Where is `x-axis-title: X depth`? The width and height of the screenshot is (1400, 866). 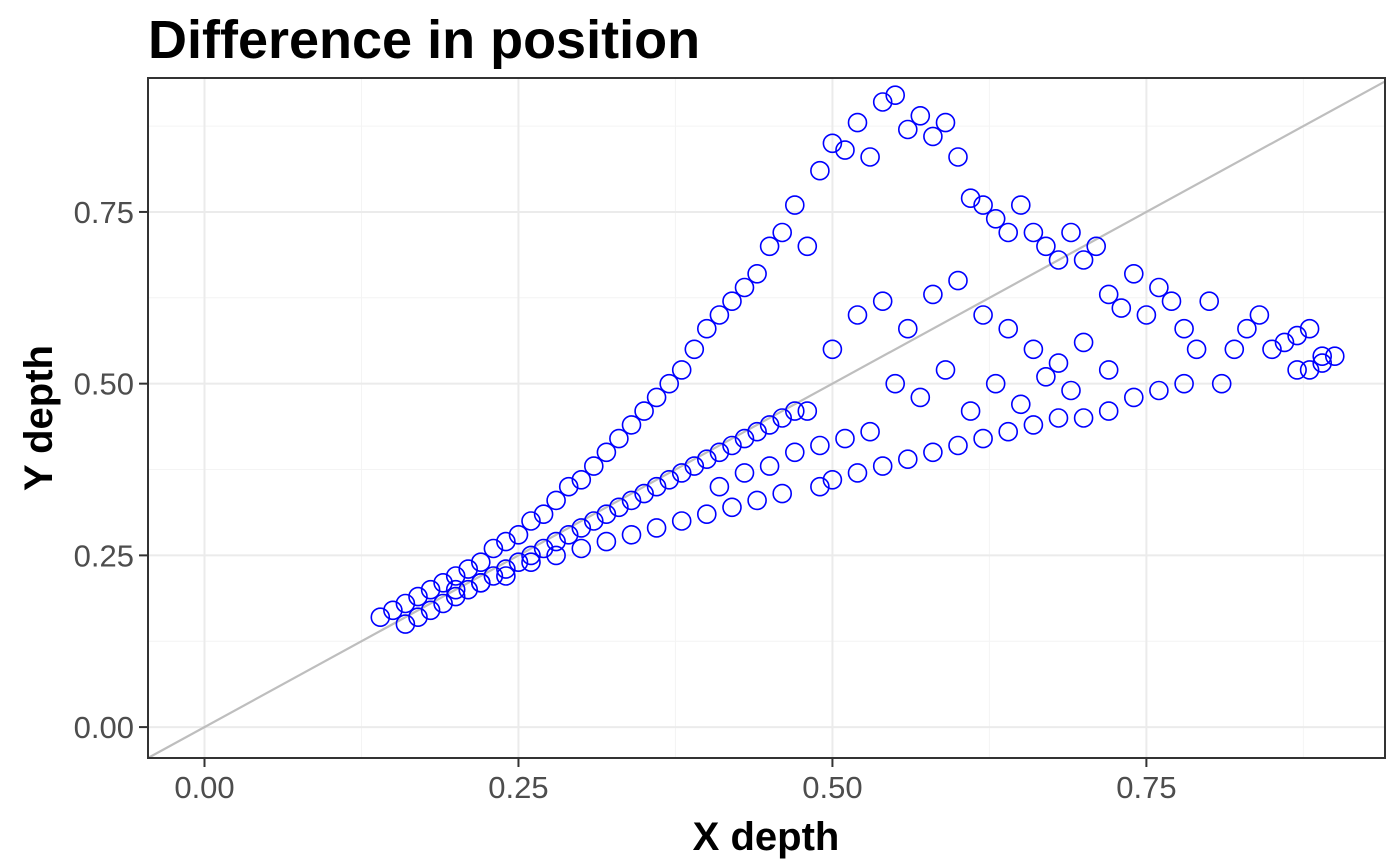
x-axis-title: X depth is located at coordinates (766, 837).